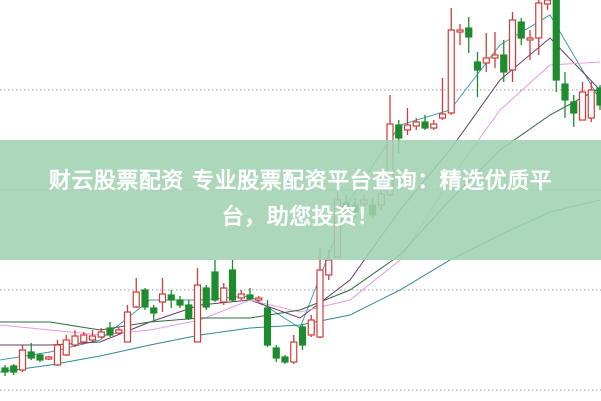 This screenshot has width=601, height=401. I want to click on banner-title-line-2: 台，助您投资！, so click(300, 217).